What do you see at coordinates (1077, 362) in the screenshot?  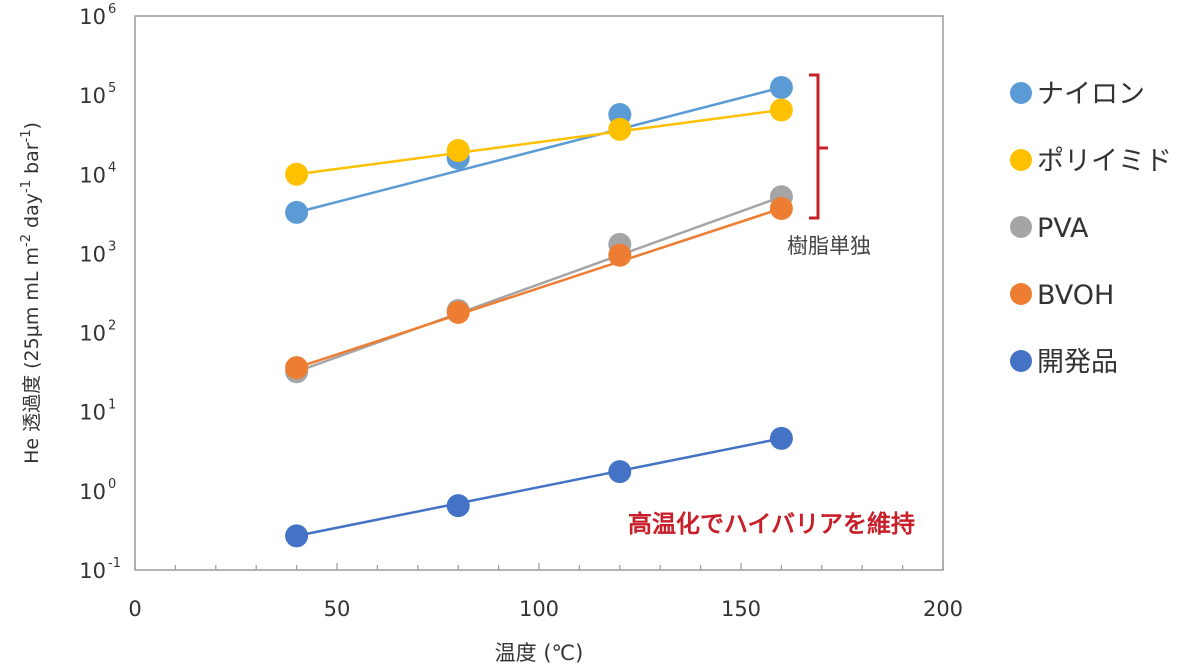 I see `legend-label: 開発品` at bounding box center [1077, 362].